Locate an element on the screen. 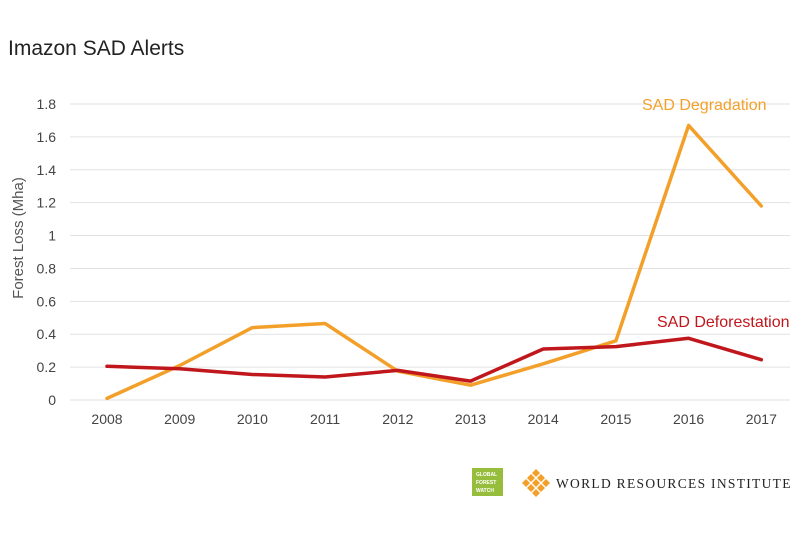 The image size is (801, 536). series-line-deforestation is located at coordinates (434, 359).